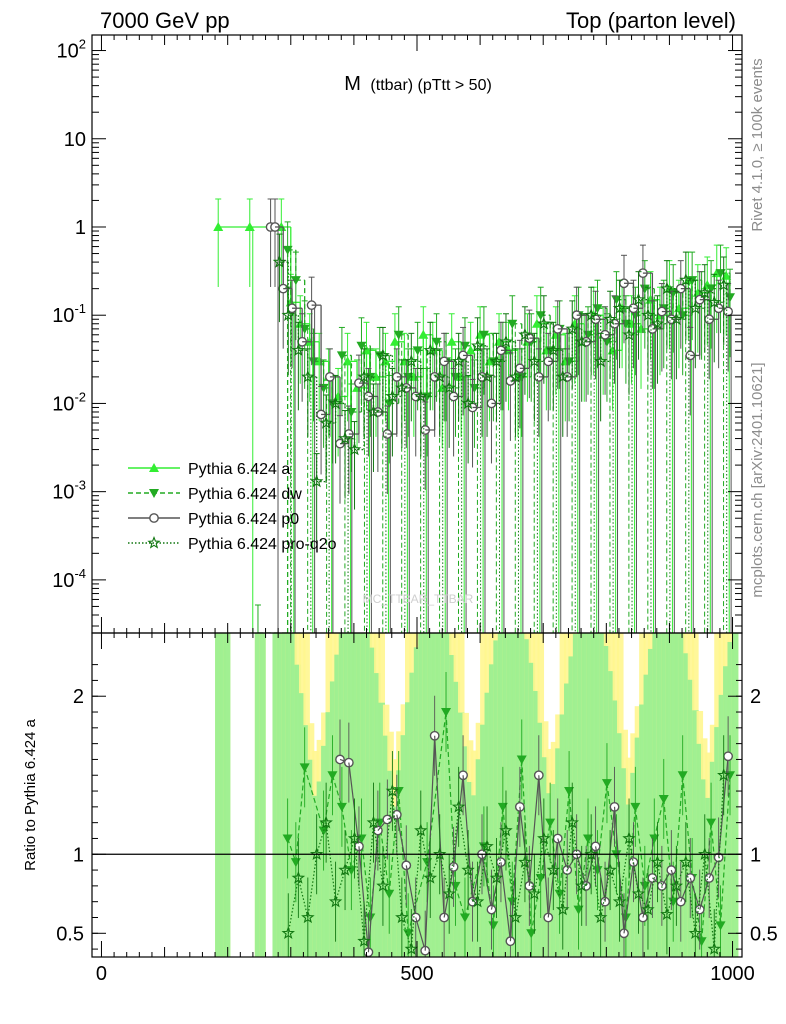  Describe the element at coordinates (239, 469) in the screenshot. I see `legend-label: Pythia 6.424 a` at that location.